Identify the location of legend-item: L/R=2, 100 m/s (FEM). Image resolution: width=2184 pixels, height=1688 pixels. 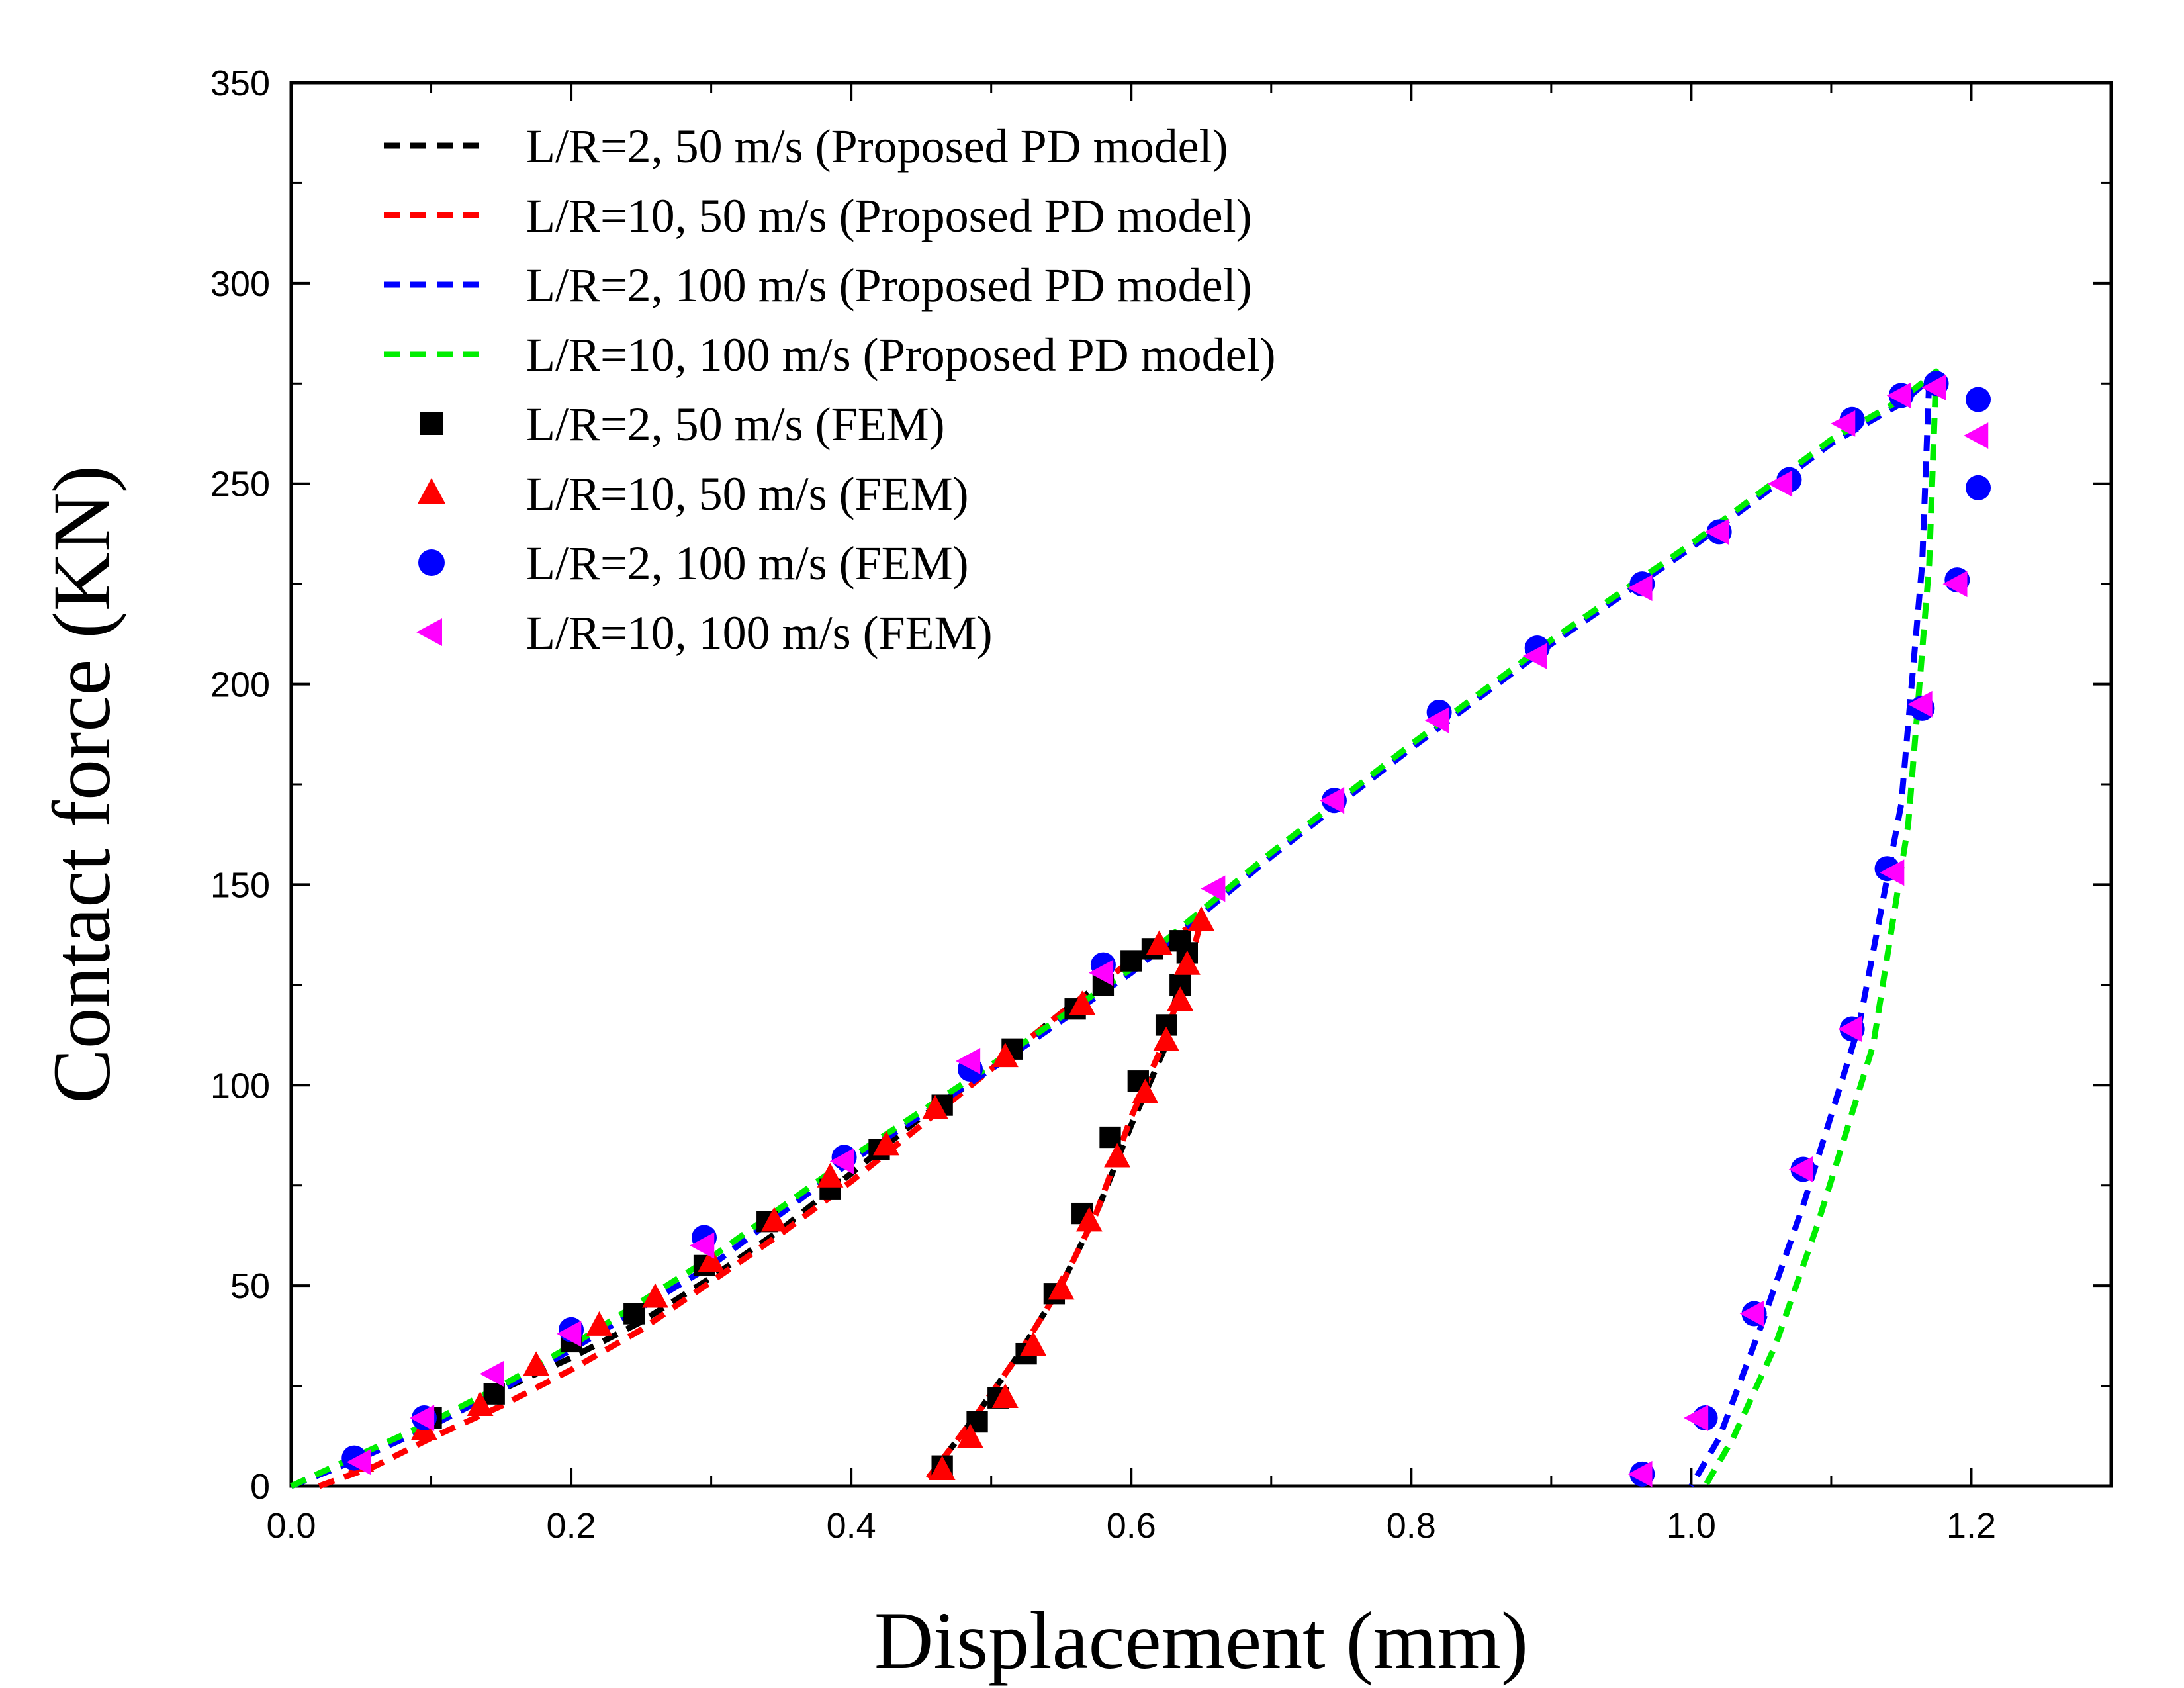
(694, 563).